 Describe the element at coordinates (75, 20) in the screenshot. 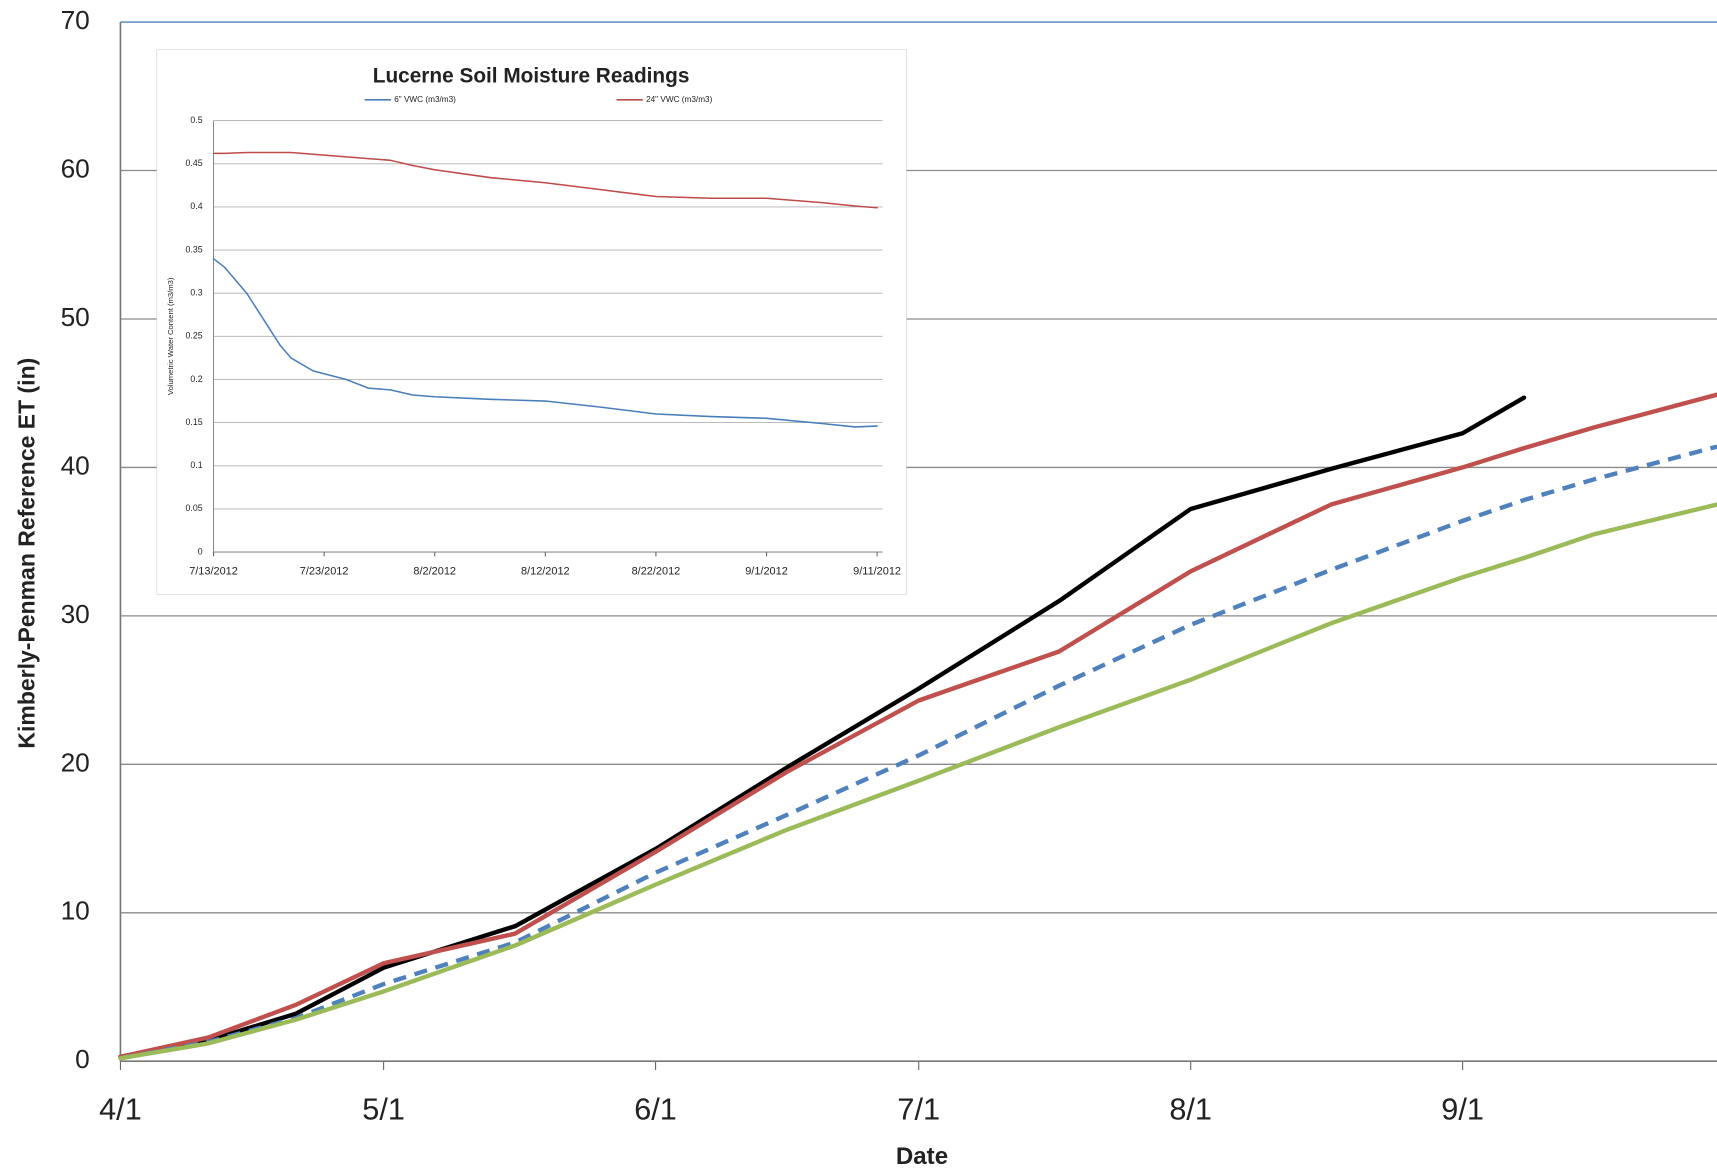

I see `y-tick-label: 70` at that location.